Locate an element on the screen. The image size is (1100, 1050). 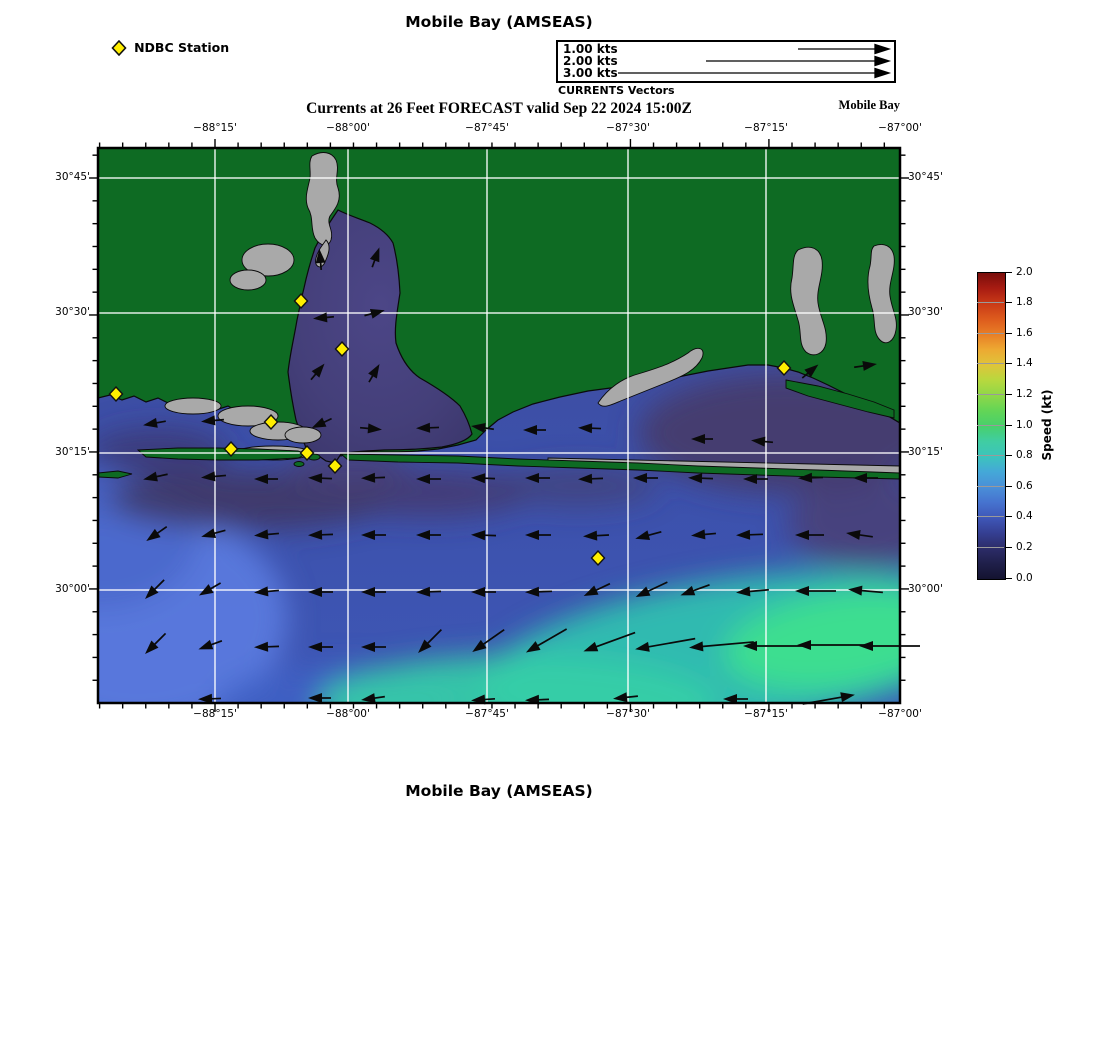
colorbar-tick-label: 1.0 is located at coordinates (1024, 424).